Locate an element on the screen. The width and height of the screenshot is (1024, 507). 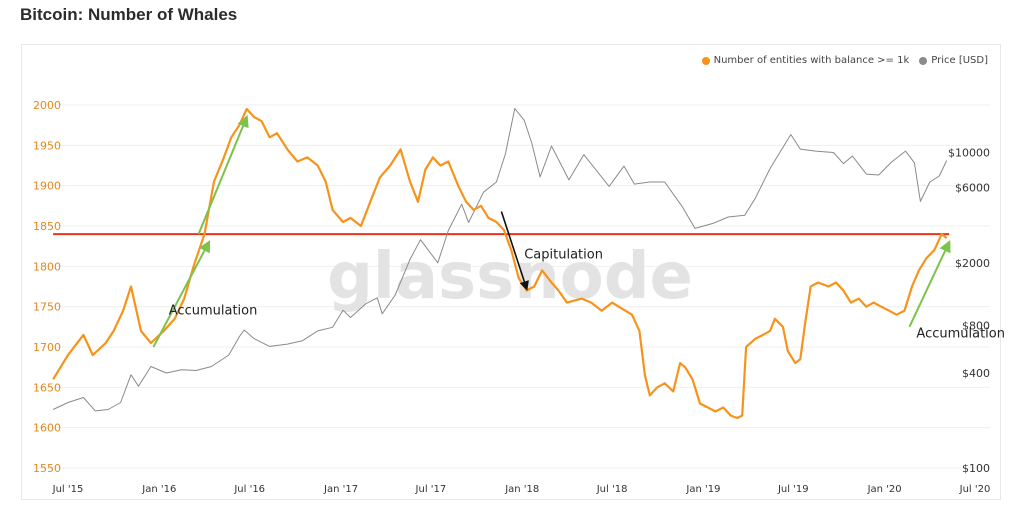
x-tick-label: Jan '17 is located at coordinates (340, 489).